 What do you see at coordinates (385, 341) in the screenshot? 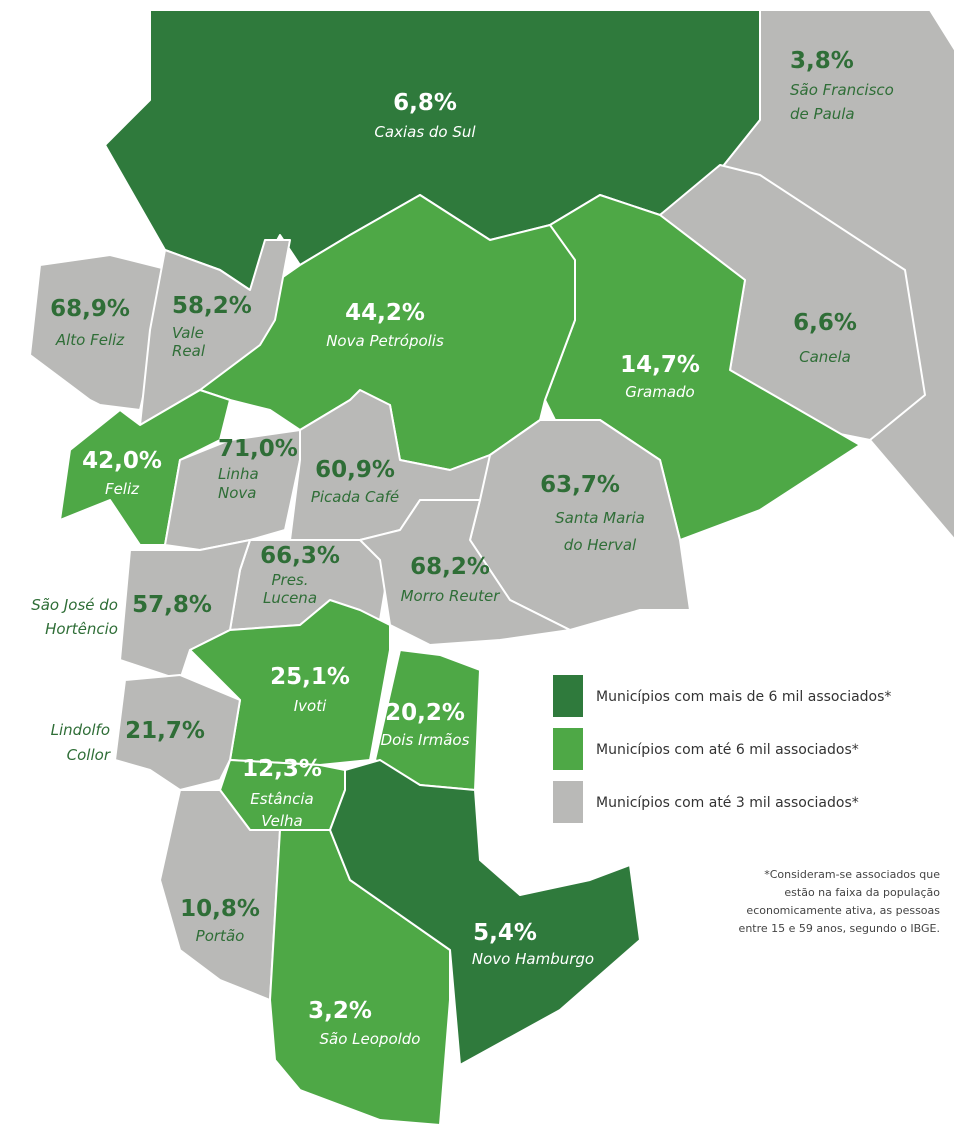
I see `region-name: Nova Petrópolis` at bounding box center [385, 341].